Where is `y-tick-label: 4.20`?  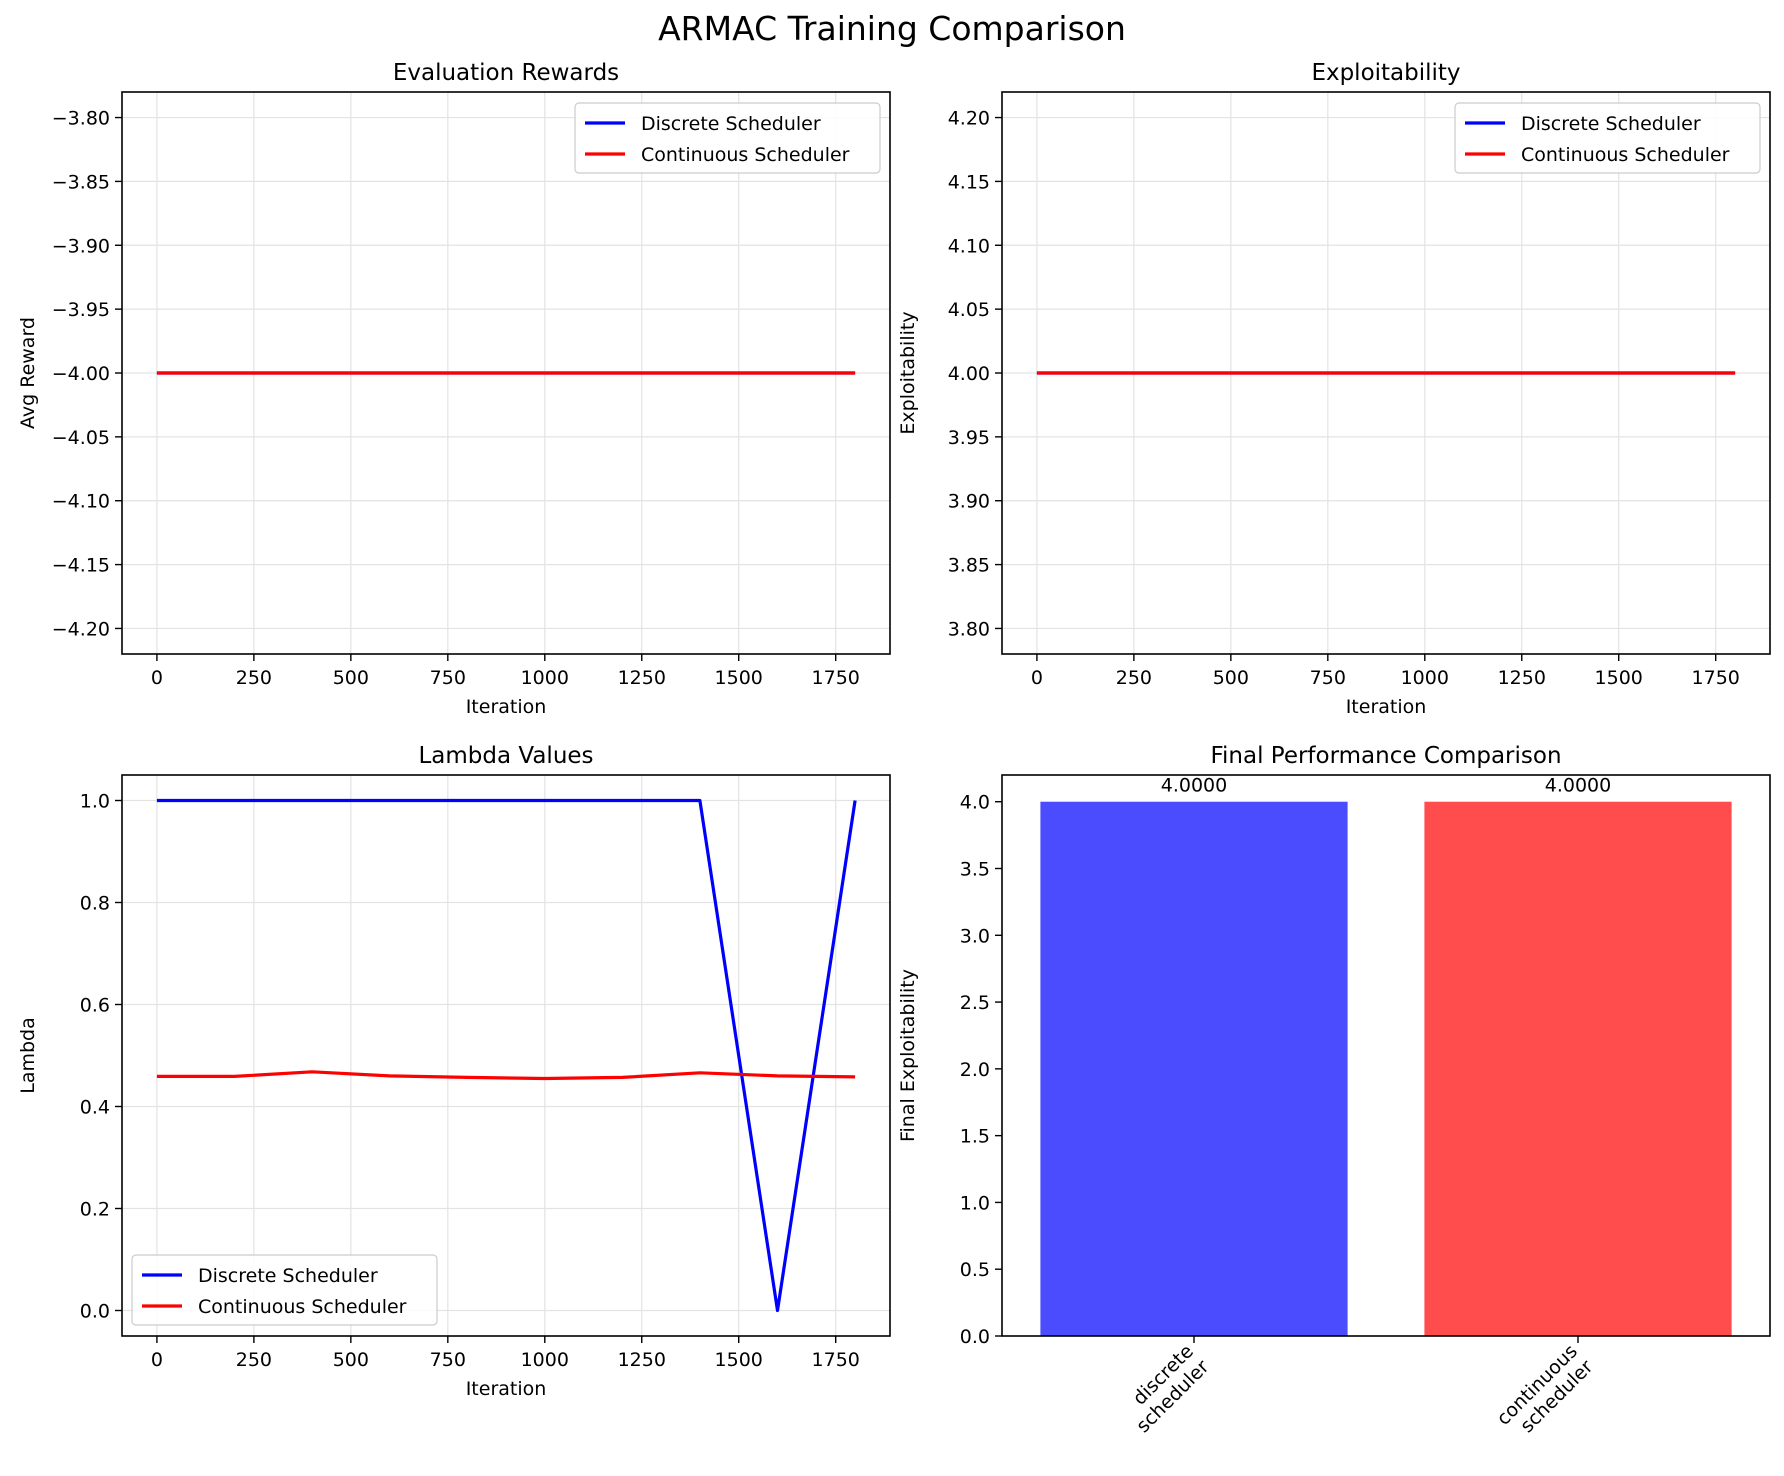 y-tick-label: 4.20 is located at coordinates (969, 119).